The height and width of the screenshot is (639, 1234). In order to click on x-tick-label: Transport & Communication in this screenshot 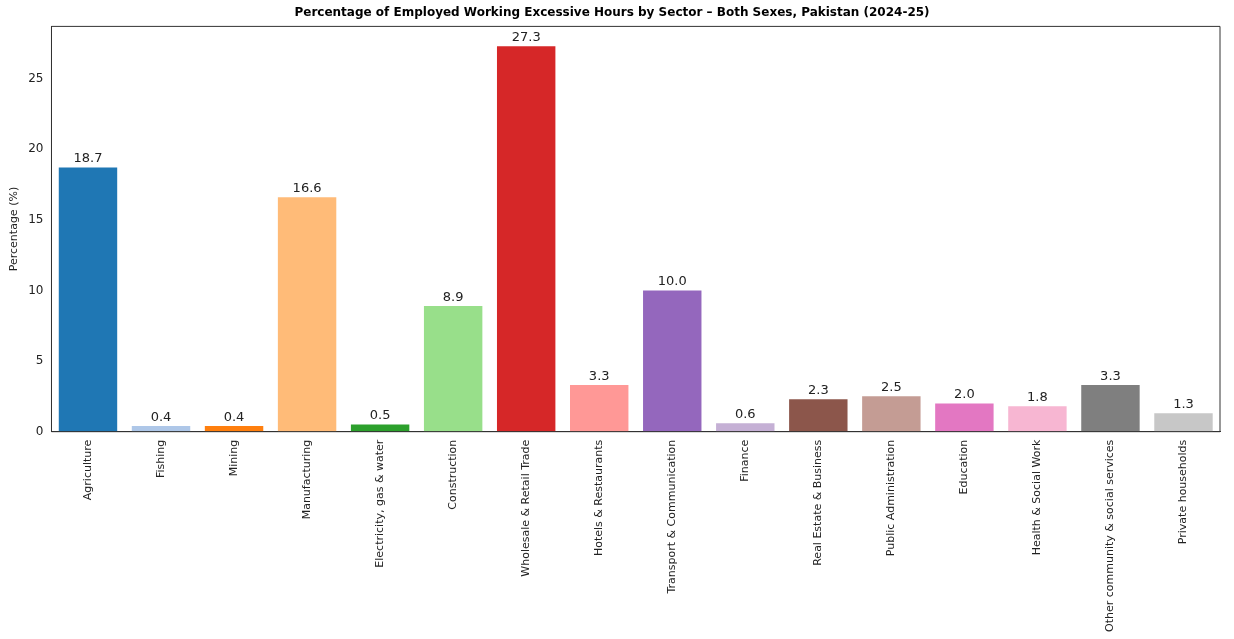, I will do `click(672, 517)`.